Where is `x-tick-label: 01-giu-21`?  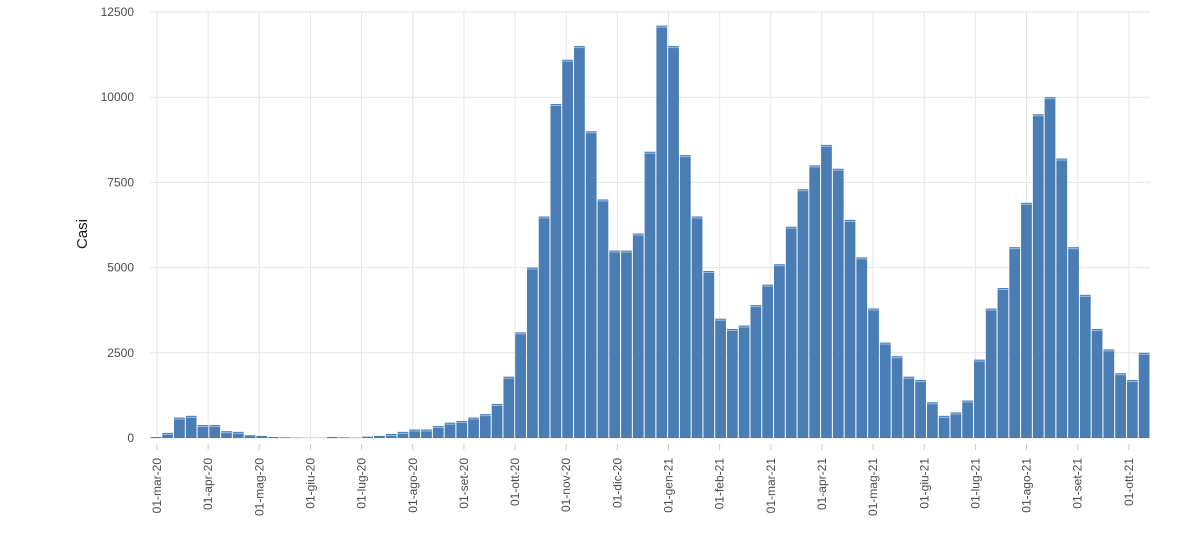
x-tick-label: 01-giu-21 is located at coordinates (924, 483).